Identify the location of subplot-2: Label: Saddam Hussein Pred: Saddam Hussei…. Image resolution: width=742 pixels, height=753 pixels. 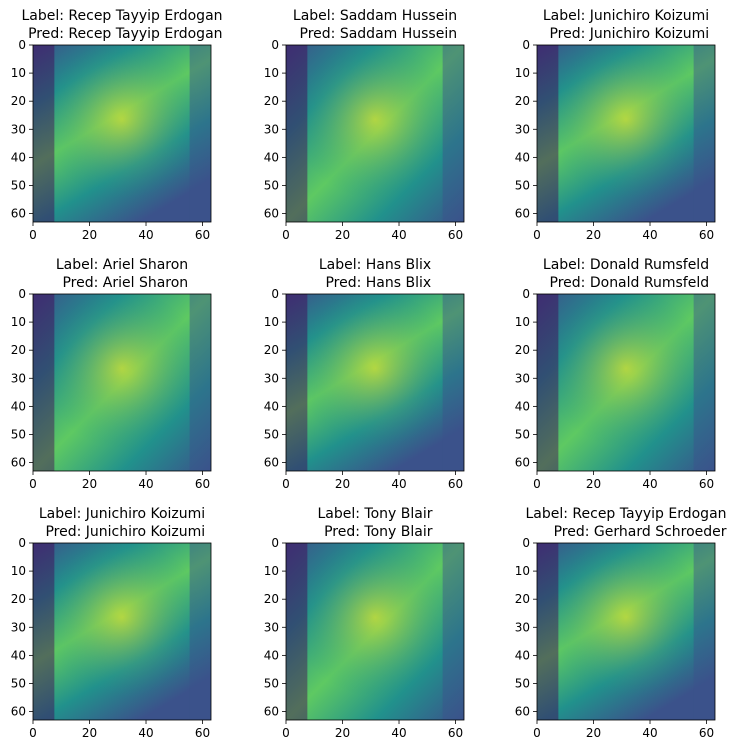
(364, 125).